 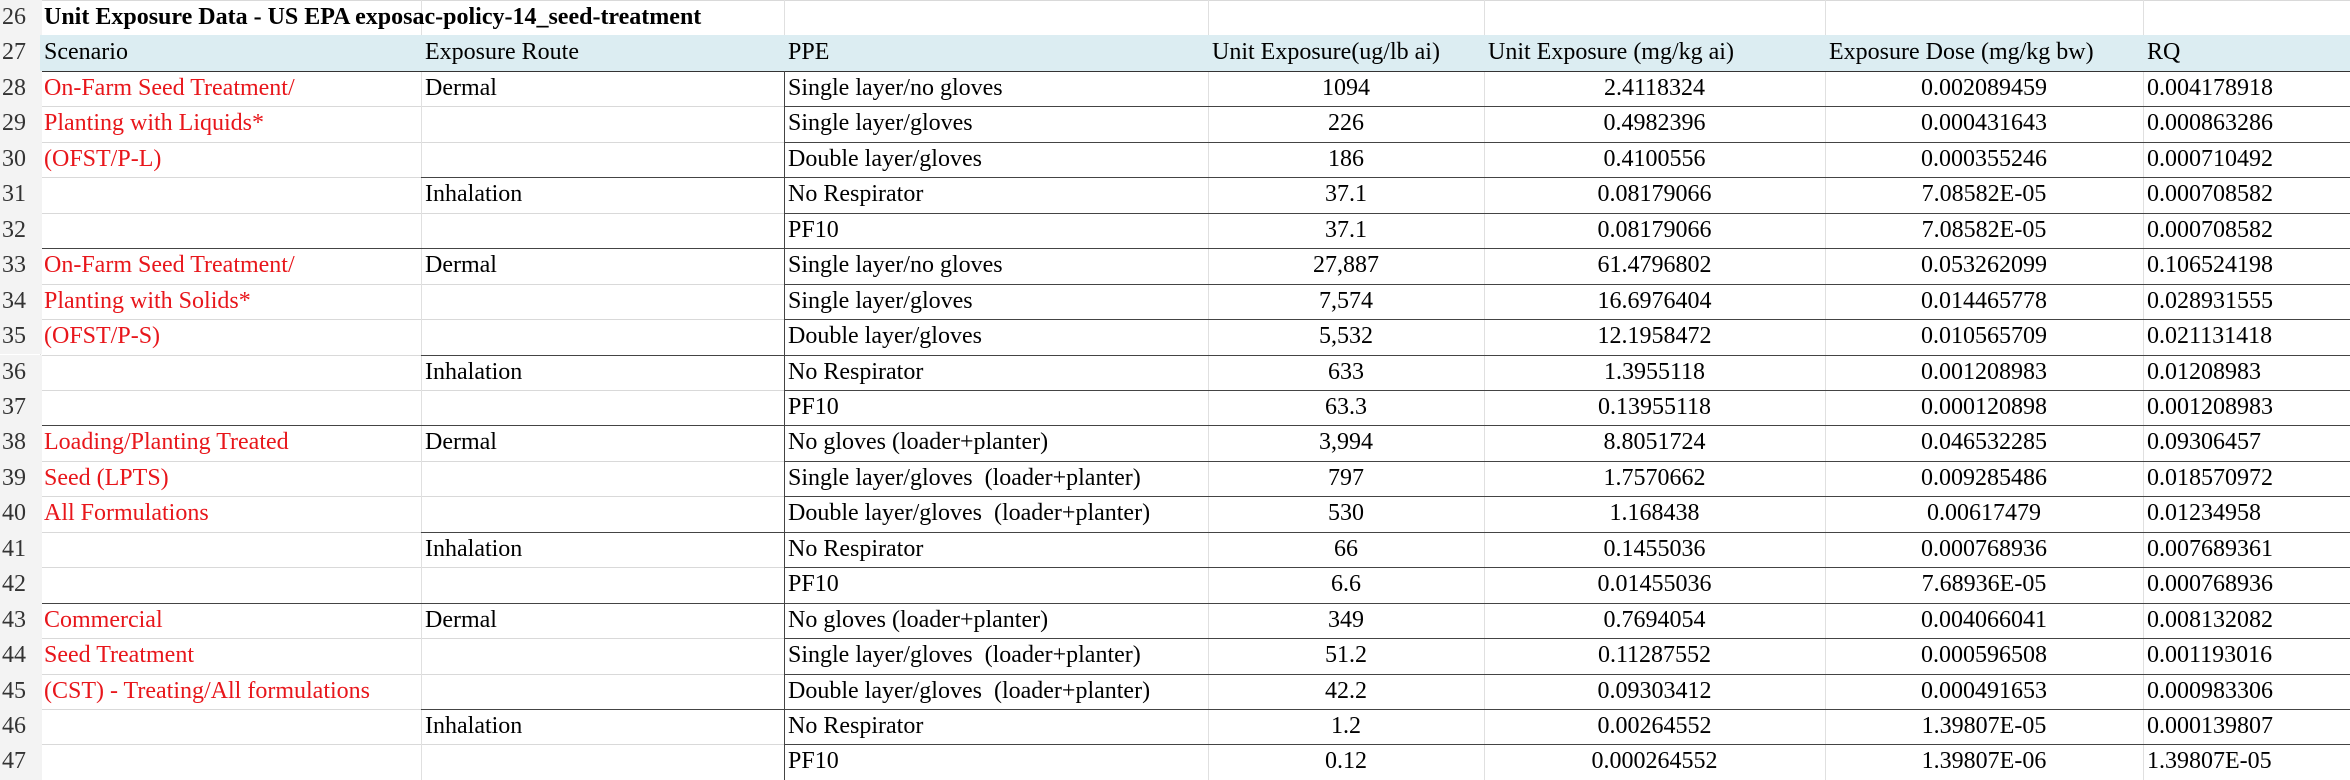 What do you see at coordinates (21, 266) in the screenshot?
I see `row-number: 33` at bounding box center [21, 266].